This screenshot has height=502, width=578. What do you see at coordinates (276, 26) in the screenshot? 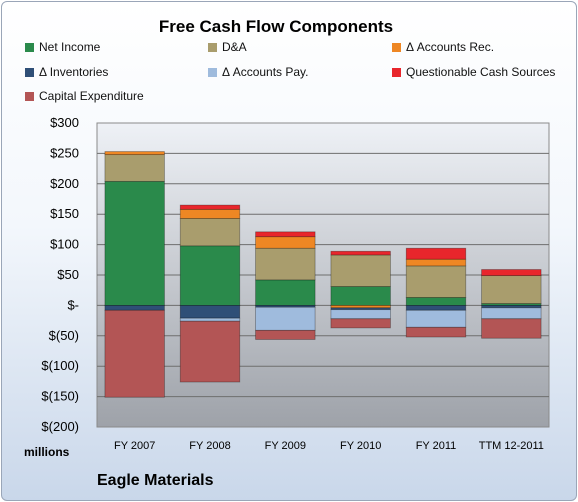
I see `chart-title: Free Cash Flow Components` at bounding box center [276, 26].